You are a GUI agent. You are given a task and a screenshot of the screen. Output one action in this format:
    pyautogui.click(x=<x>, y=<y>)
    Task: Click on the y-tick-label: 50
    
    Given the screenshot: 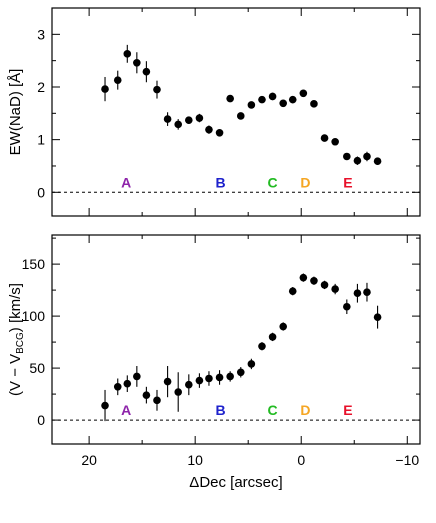 What is the action you would take?
    pyautogui.click(x=37, y=368)
    